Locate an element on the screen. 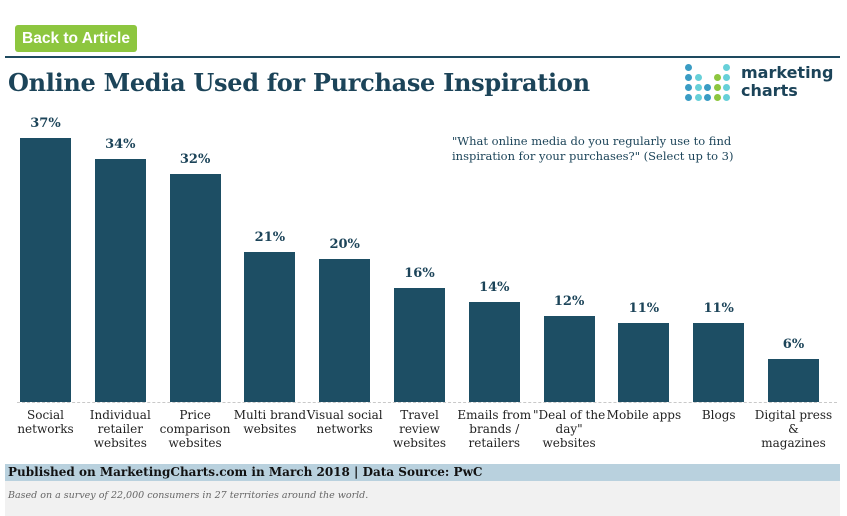  category-label: Emails from brands / retailers is located at coordinates (494, 429).